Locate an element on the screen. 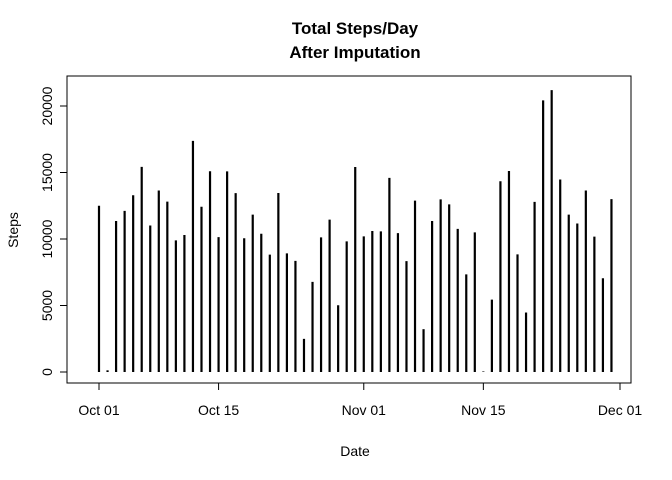 This screenshot has width=672, height=480. x-tick-label: Oct 15 is located at coordinates (218, 410).